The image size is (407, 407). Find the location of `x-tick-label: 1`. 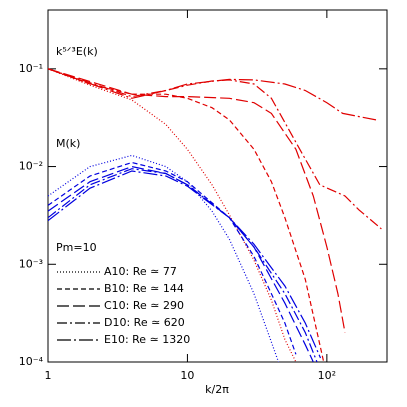

x-tick-label: 1 is located at coordinates (48, 375).